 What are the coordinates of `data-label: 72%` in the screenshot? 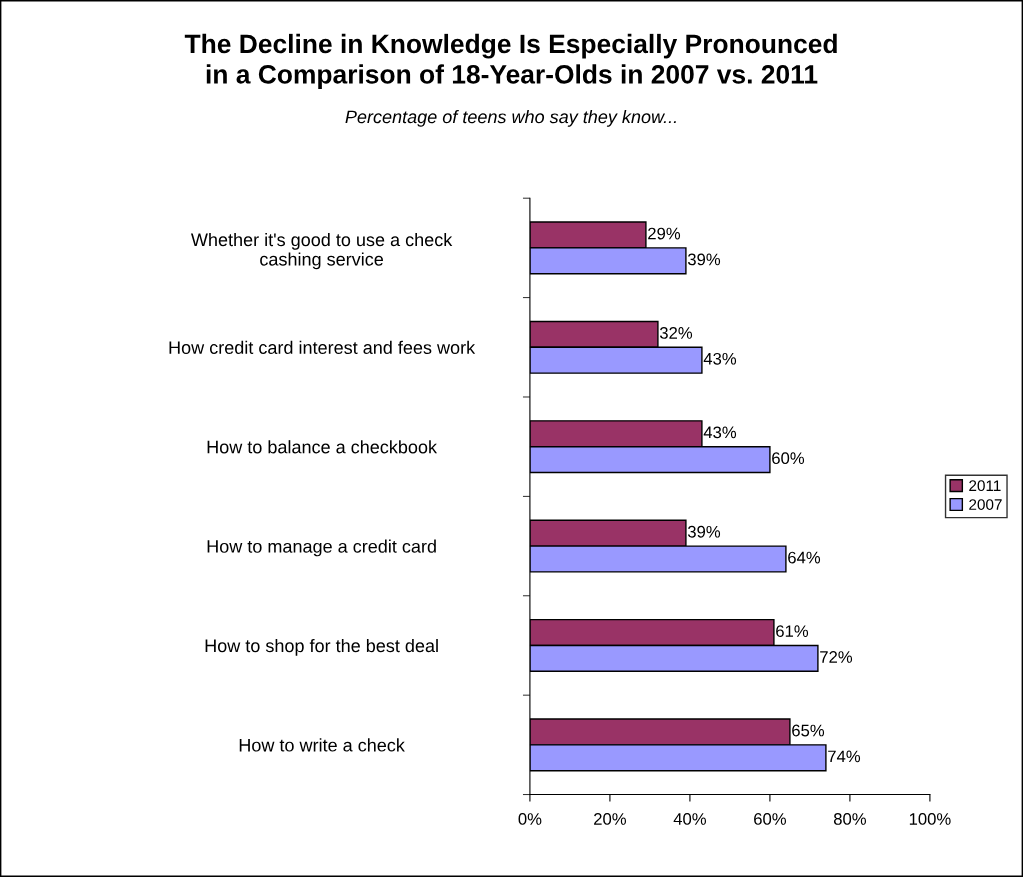 It's located at (836, 657).